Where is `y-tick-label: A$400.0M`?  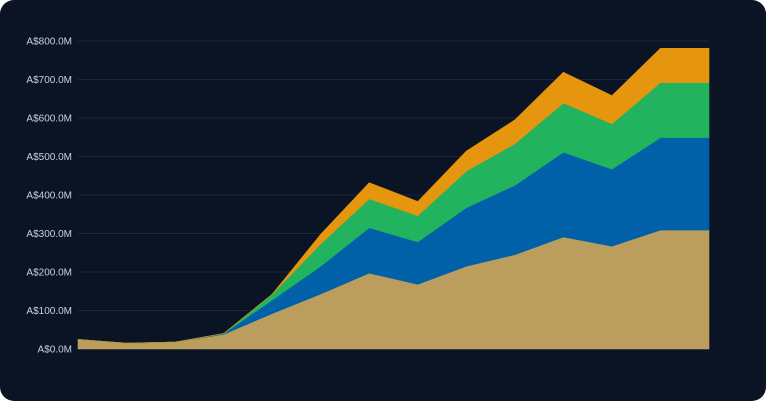
y-tick-label: A$400.0M is located at coordinates (49, 196).